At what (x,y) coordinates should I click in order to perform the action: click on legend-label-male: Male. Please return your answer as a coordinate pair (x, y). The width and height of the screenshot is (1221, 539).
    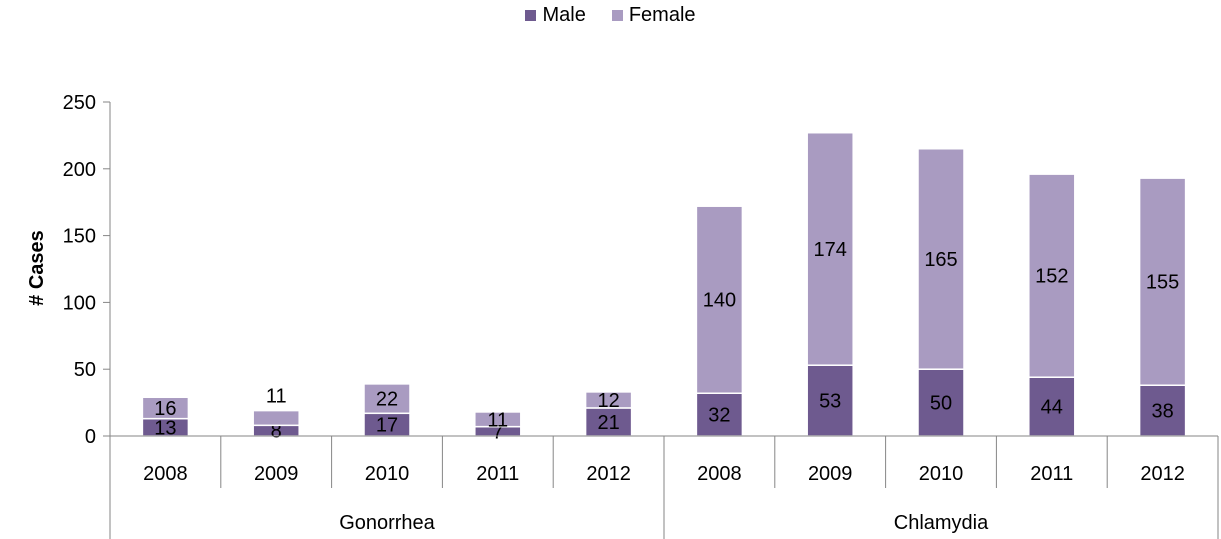
    Looking at the image, I should click on (564, 15).